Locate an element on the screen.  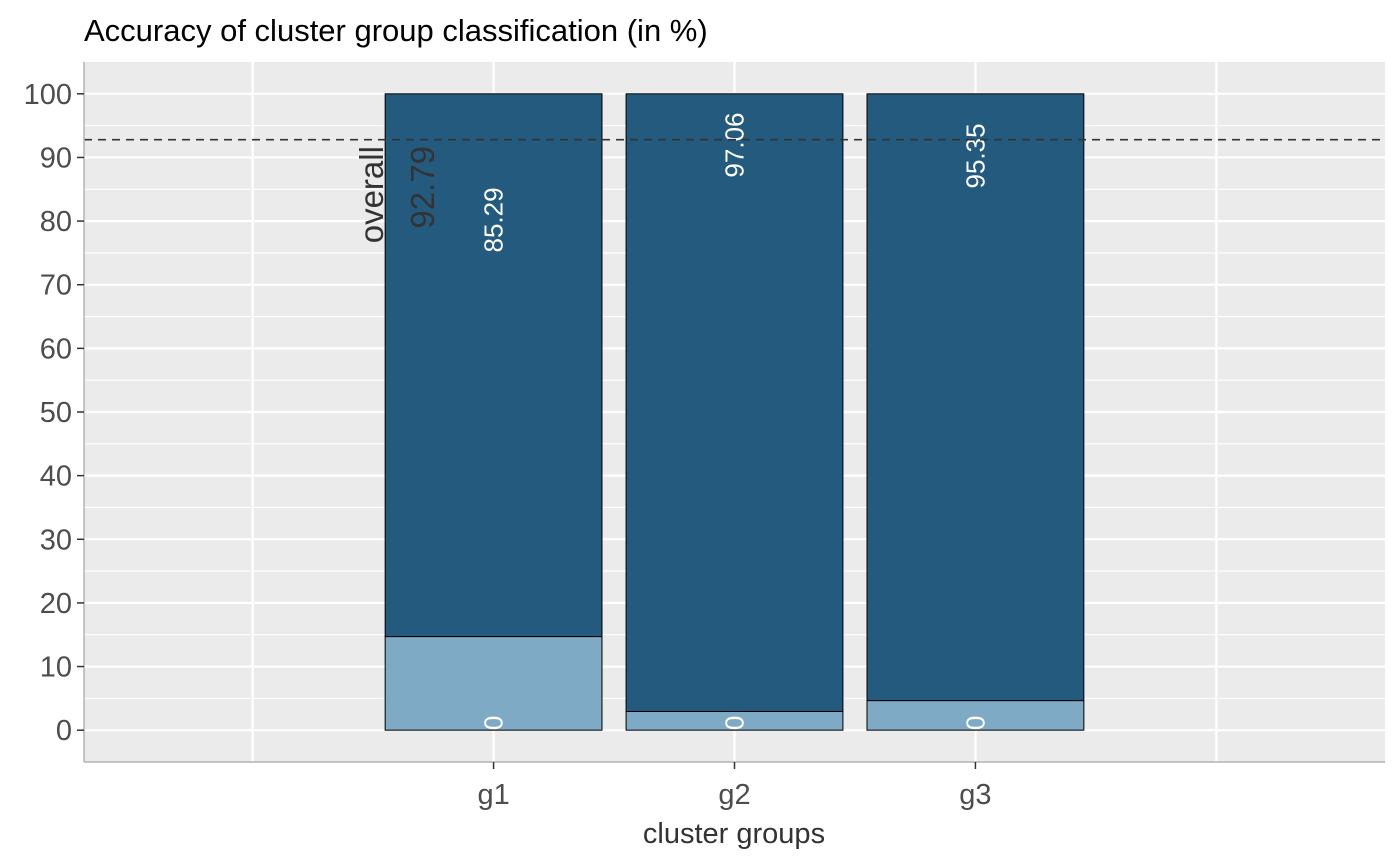
bar-label-g3-segment-2: 95.35 is located at coordinates (975, 155).